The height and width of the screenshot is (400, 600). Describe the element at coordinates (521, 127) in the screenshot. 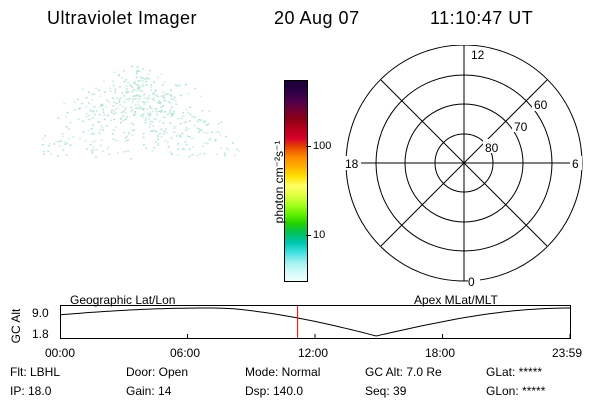

I see `polar-ring-label-70: 70` at that location.